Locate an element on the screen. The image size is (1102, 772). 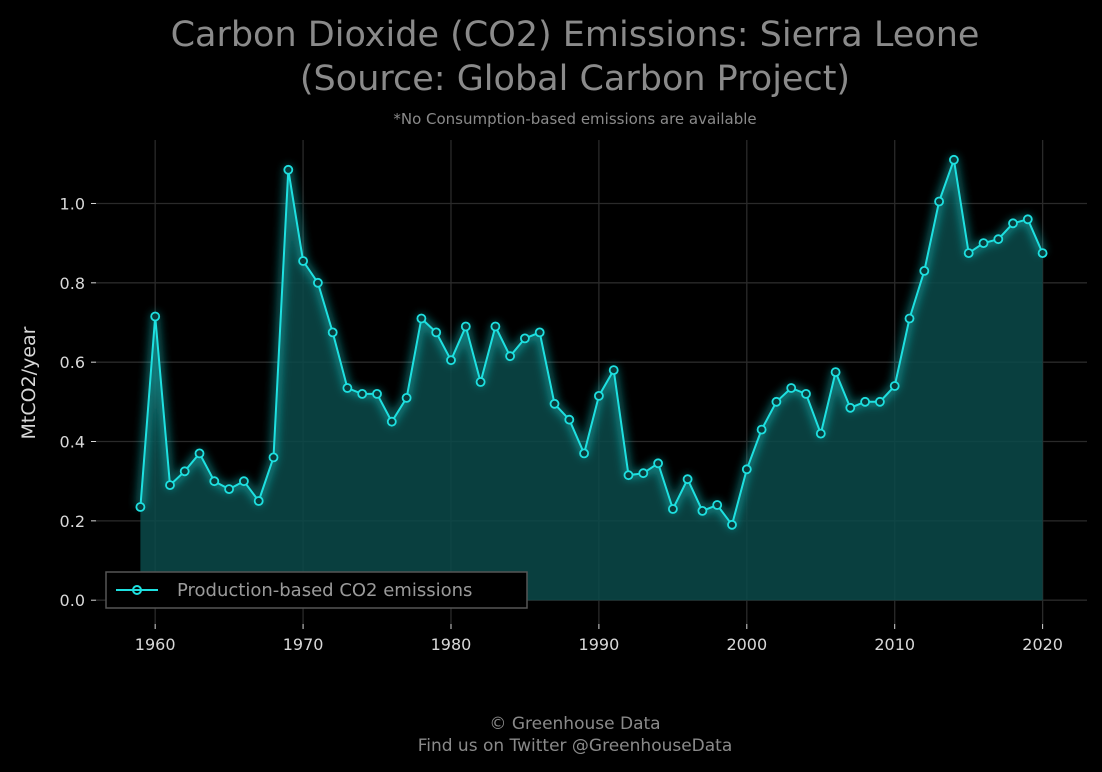
legend: Production-based CO2 emissions is located at coordinates (316, 590).